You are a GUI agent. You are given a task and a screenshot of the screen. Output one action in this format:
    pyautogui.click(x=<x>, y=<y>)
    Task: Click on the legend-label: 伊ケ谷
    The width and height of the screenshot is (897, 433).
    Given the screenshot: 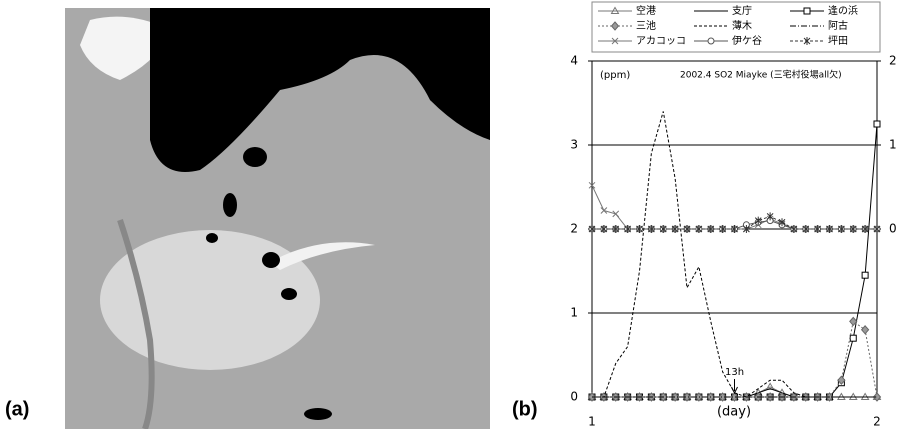 What is the action you would take?
    pyautogui.click(x=747, y=41)
    